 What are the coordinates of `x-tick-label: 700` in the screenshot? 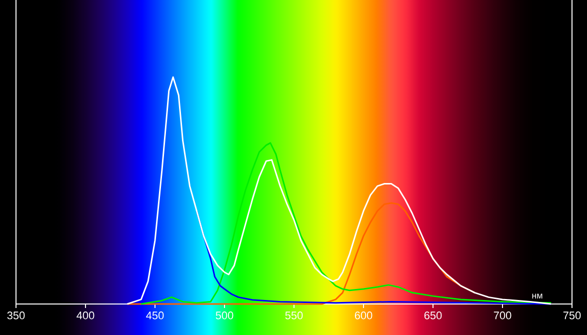 It's located at (503, 316).